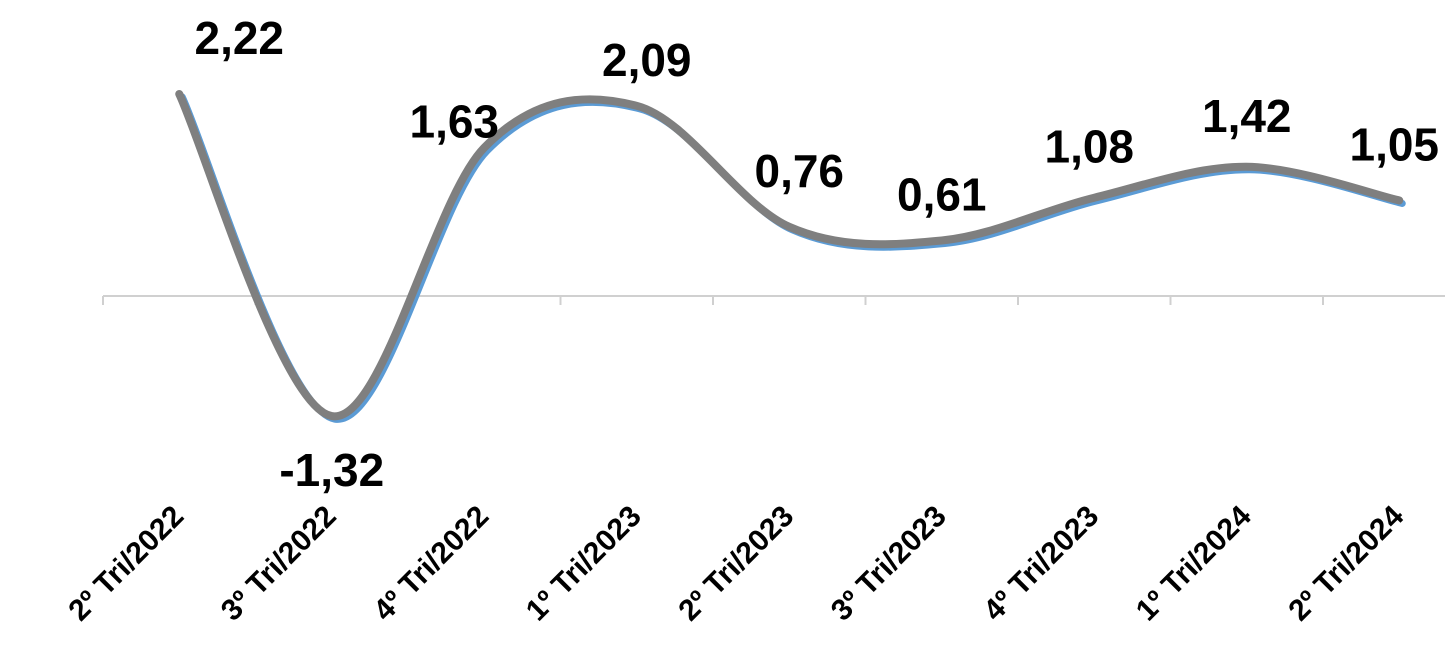  What do you see at coordinates (773, 300) in the screenshot?
I see `x-axis` at bounding box center [773, 300].